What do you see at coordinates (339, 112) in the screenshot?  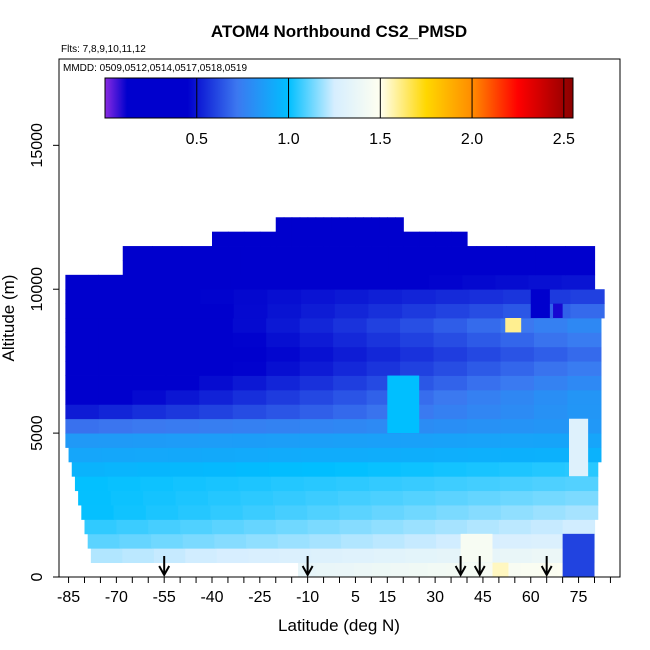 I see `colorbar: 0.5 1.0 1.5 2.0 2.5` at bounding box center [339, 112].